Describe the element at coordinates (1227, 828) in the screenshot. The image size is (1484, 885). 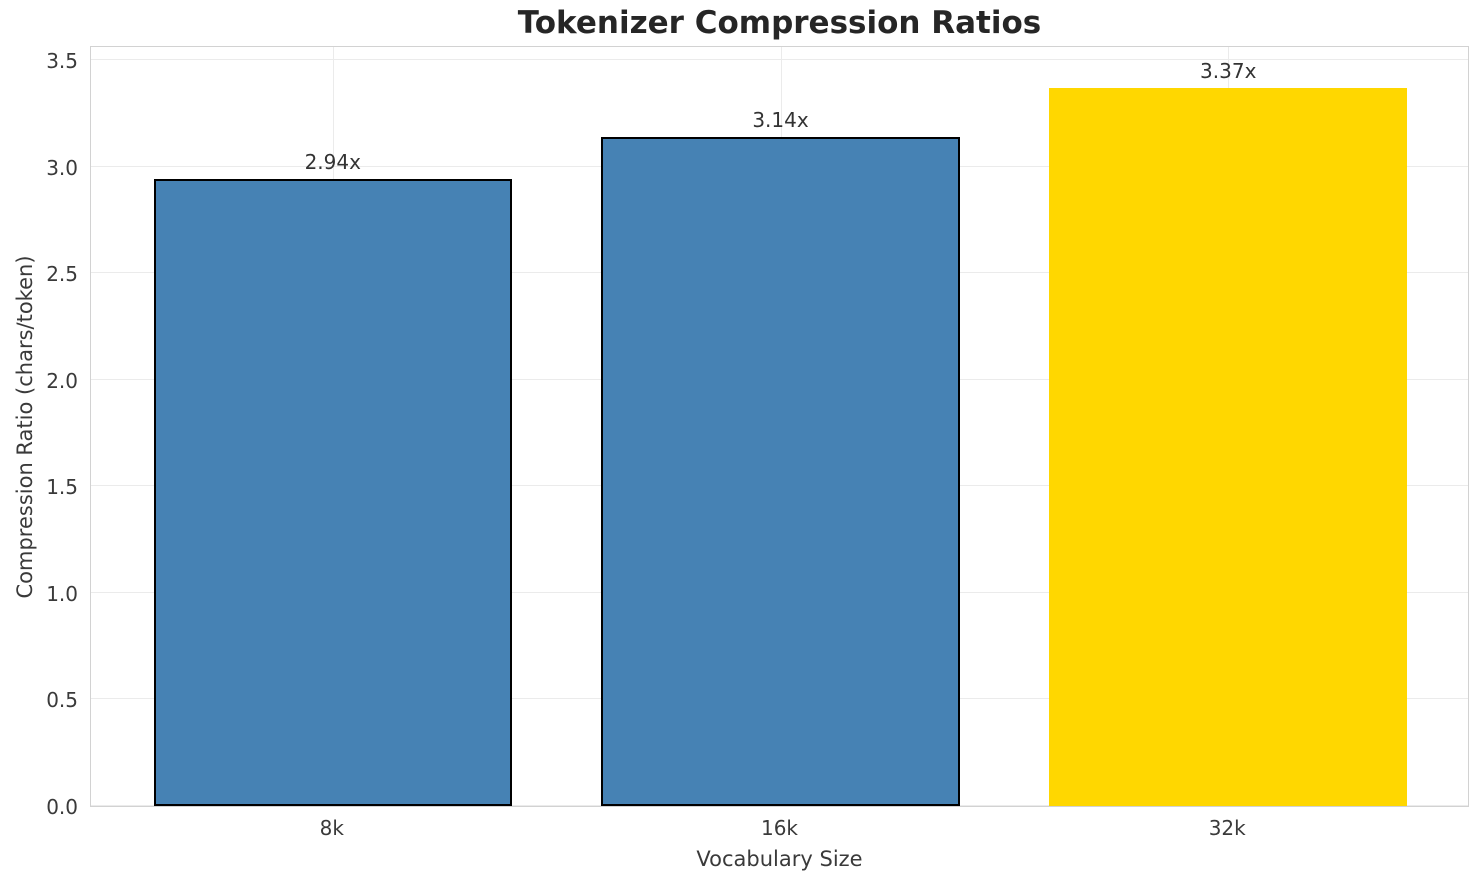
I see `x-tick-label: 32k` at that location.